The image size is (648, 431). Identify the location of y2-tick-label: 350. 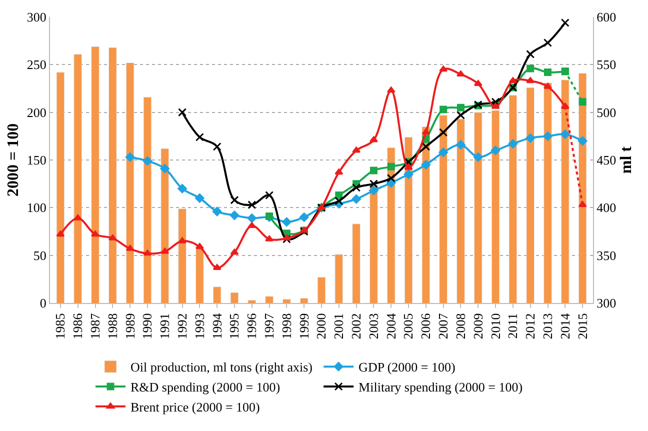
(606, 255).